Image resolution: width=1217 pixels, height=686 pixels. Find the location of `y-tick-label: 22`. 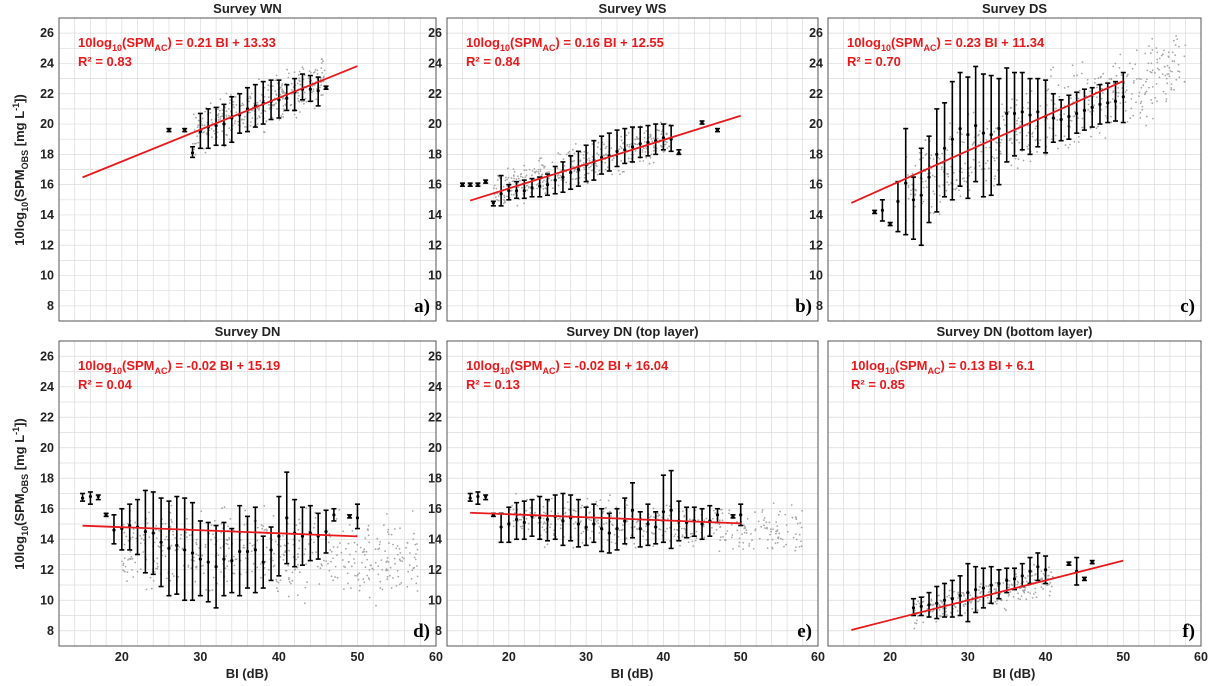

y-tick-label: 22 is located at coordinates (816, 94).